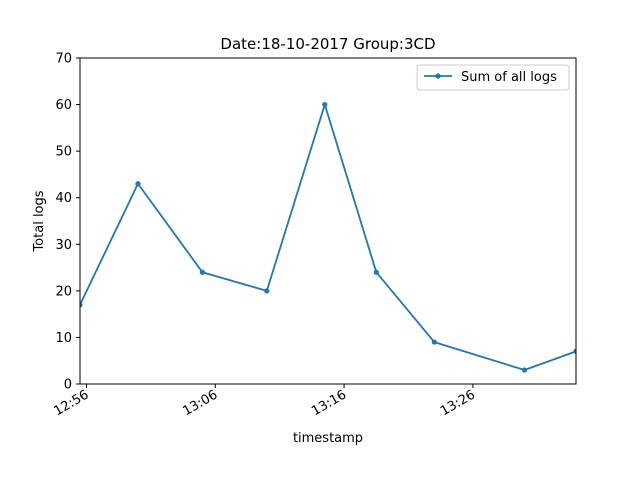 The height and width of the screenshot is (480, 640). Describe the element at coordinates (63, 152) in the screenshot. I see `y-tick-label: 50` at that location.